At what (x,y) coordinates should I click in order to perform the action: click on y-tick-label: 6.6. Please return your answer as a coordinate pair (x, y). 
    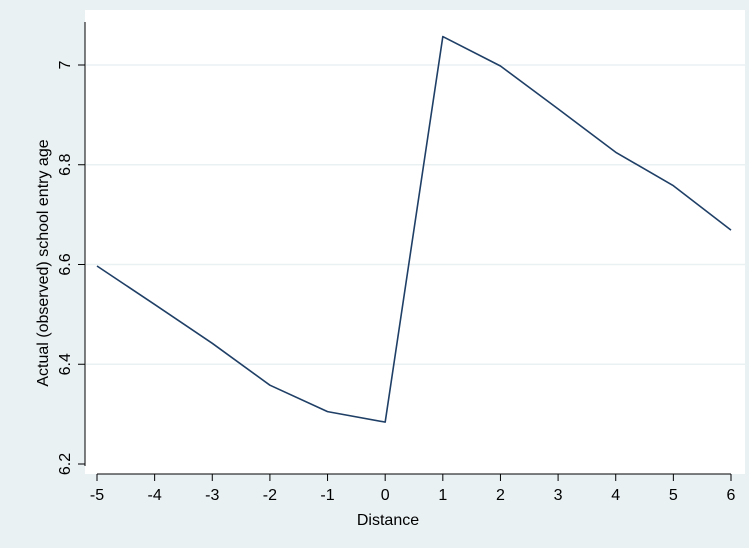
    Looking at the image, I should click on (65, 264).